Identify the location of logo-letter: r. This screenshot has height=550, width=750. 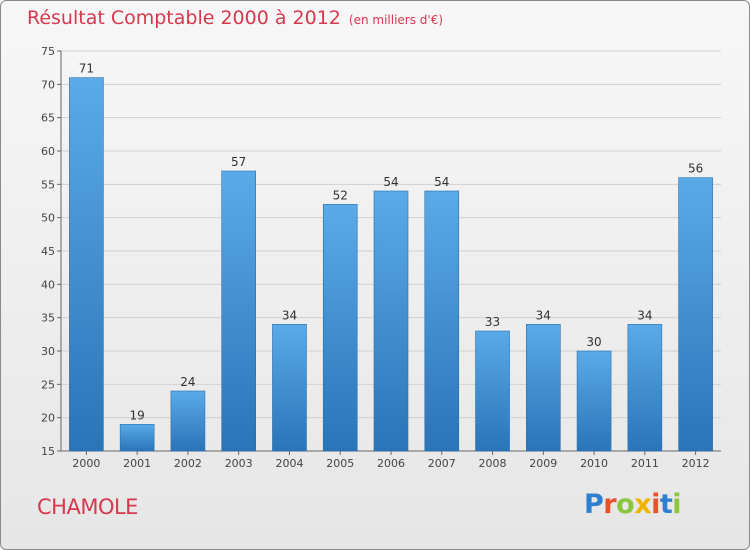
(610, 504).